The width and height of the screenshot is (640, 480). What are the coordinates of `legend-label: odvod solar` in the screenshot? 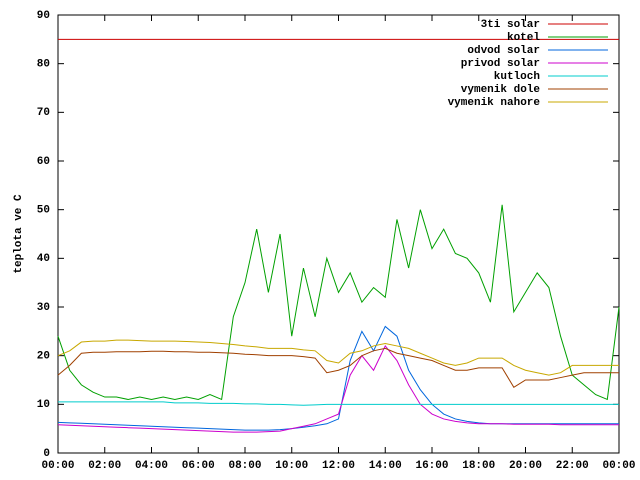 It's located at (503, 51).